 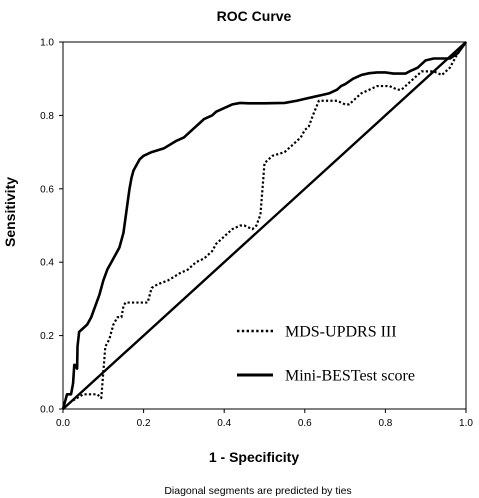 I want to click on y-tick-label: 0.8, so click(x=47, y=116).